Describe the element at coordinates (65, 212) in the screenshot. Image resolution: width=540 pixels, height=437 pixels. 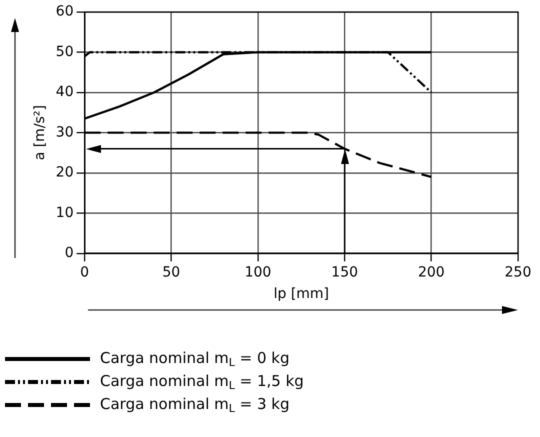
I see `y-tick-label: 10` at that location.